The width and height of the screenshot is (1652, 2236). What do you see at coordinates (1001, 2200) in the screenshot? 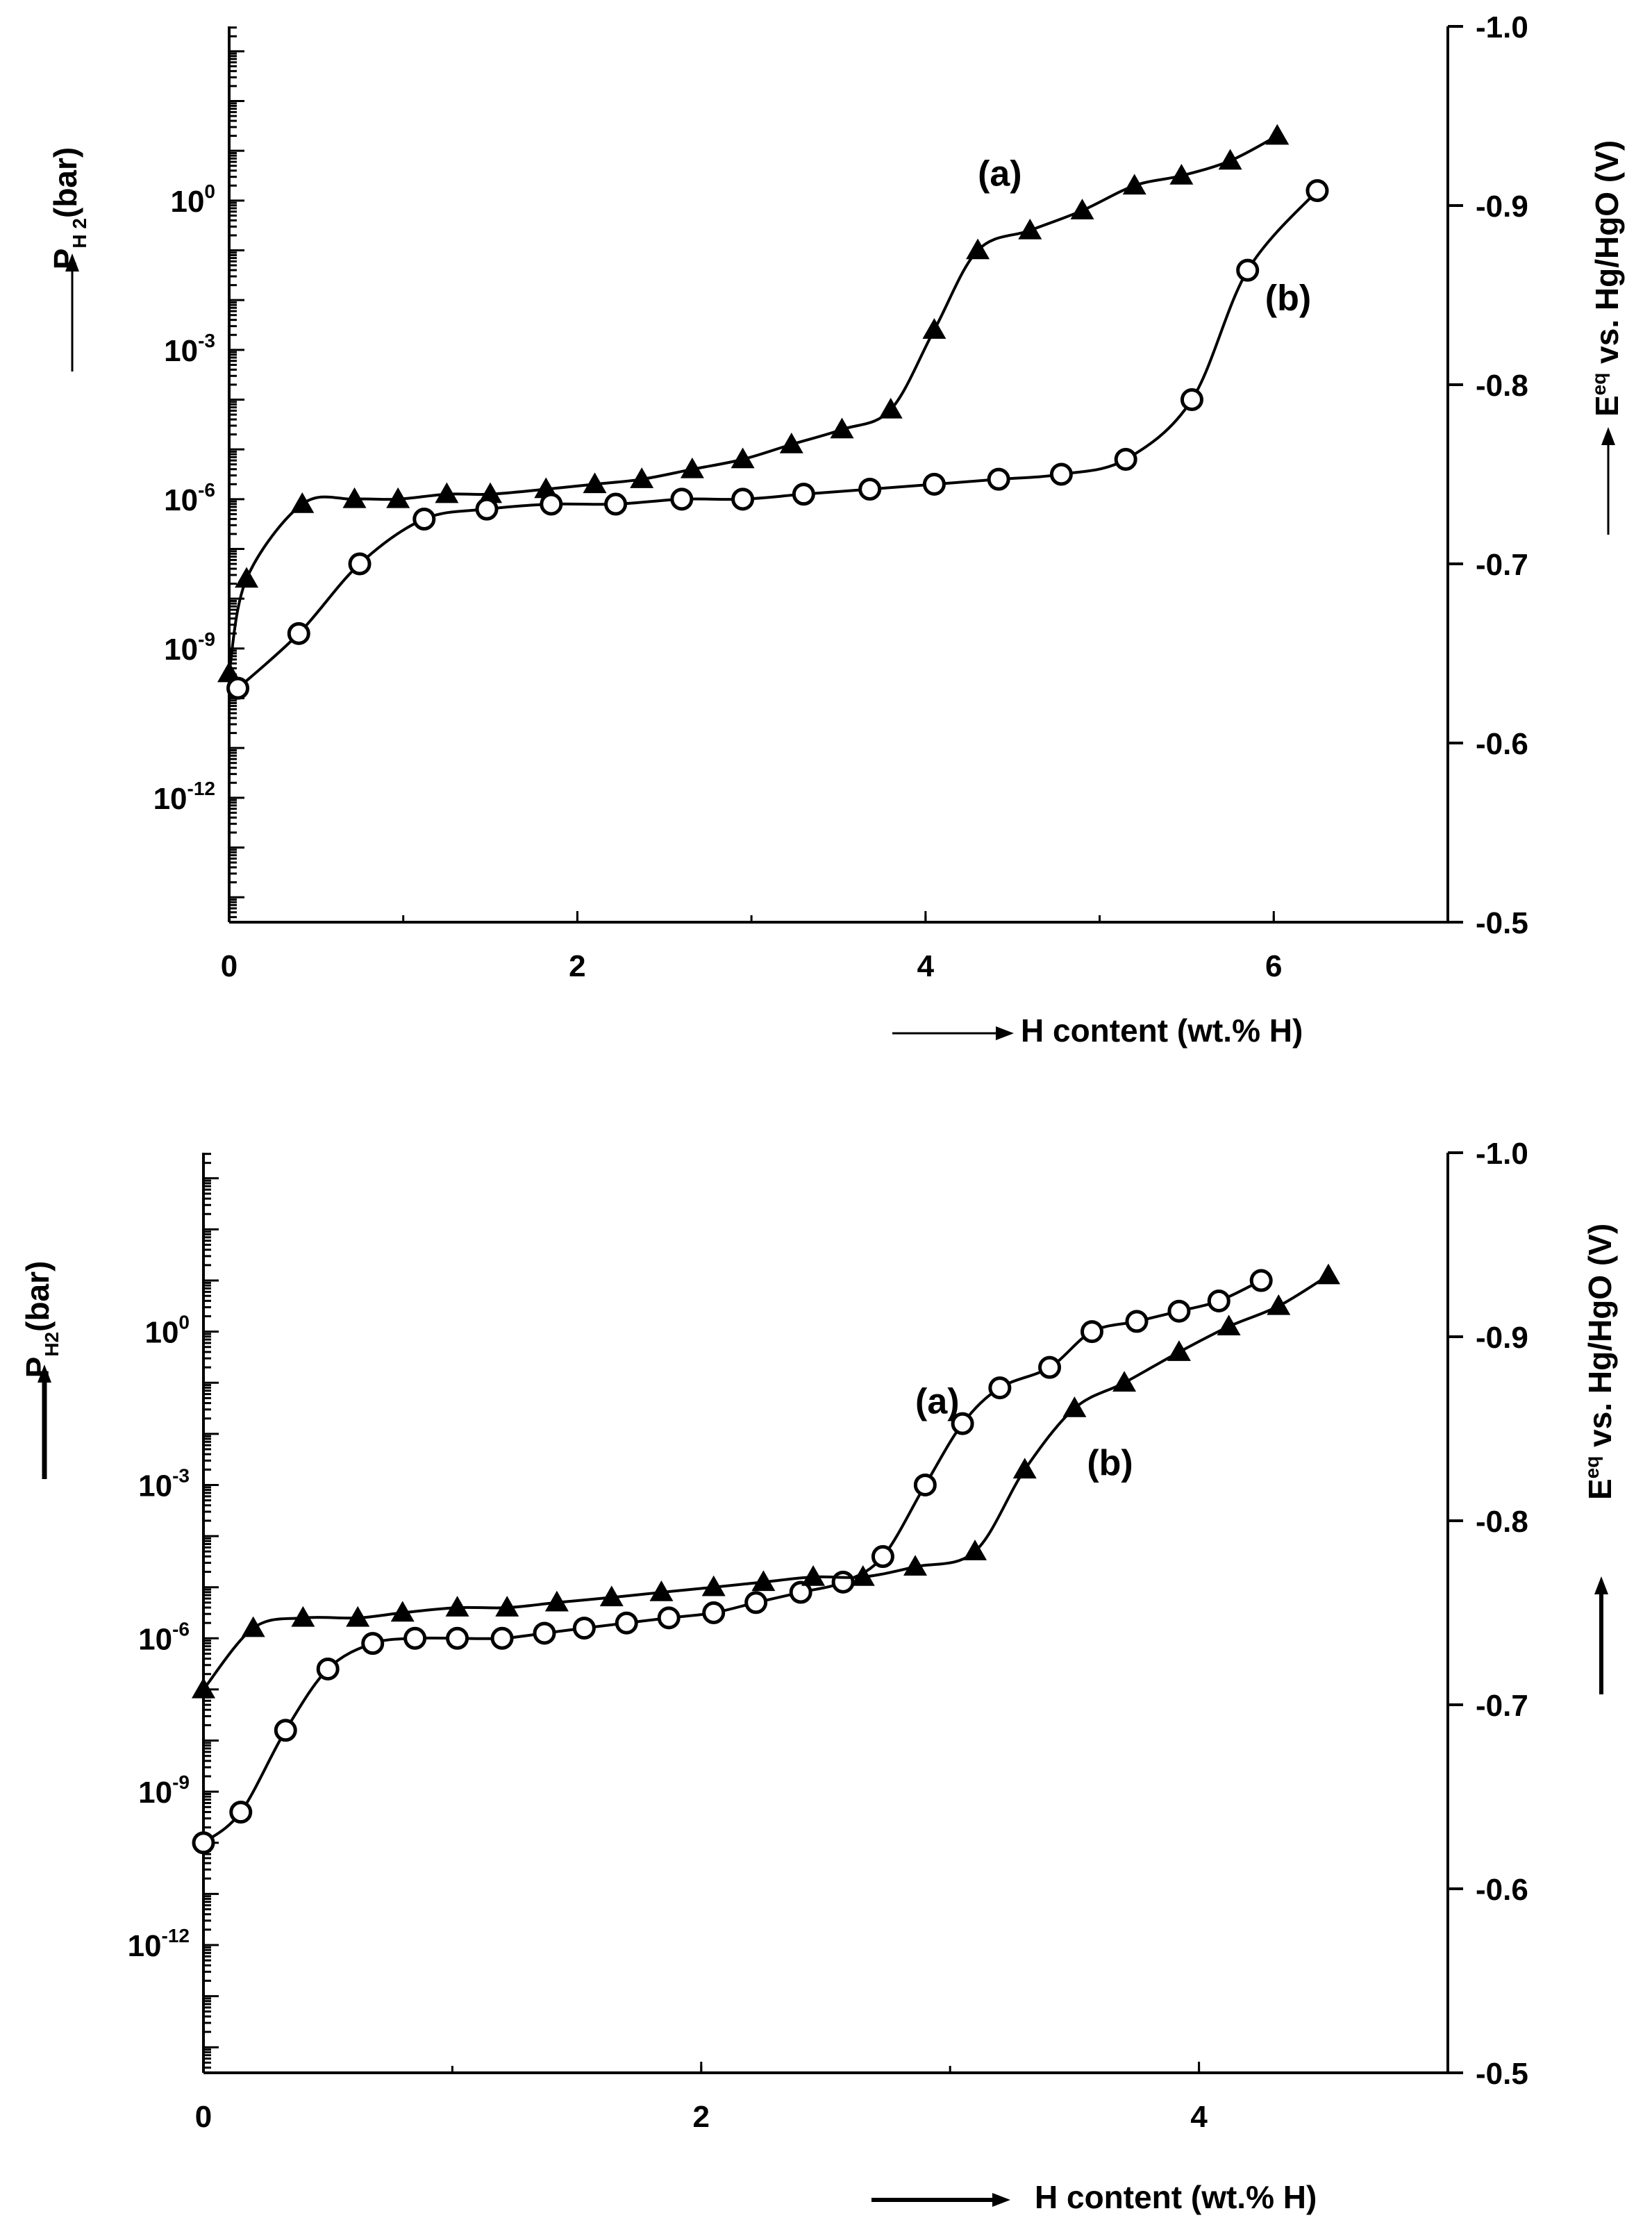
I see `x-label-arrow-head` at bounding box center [1001, 2200].